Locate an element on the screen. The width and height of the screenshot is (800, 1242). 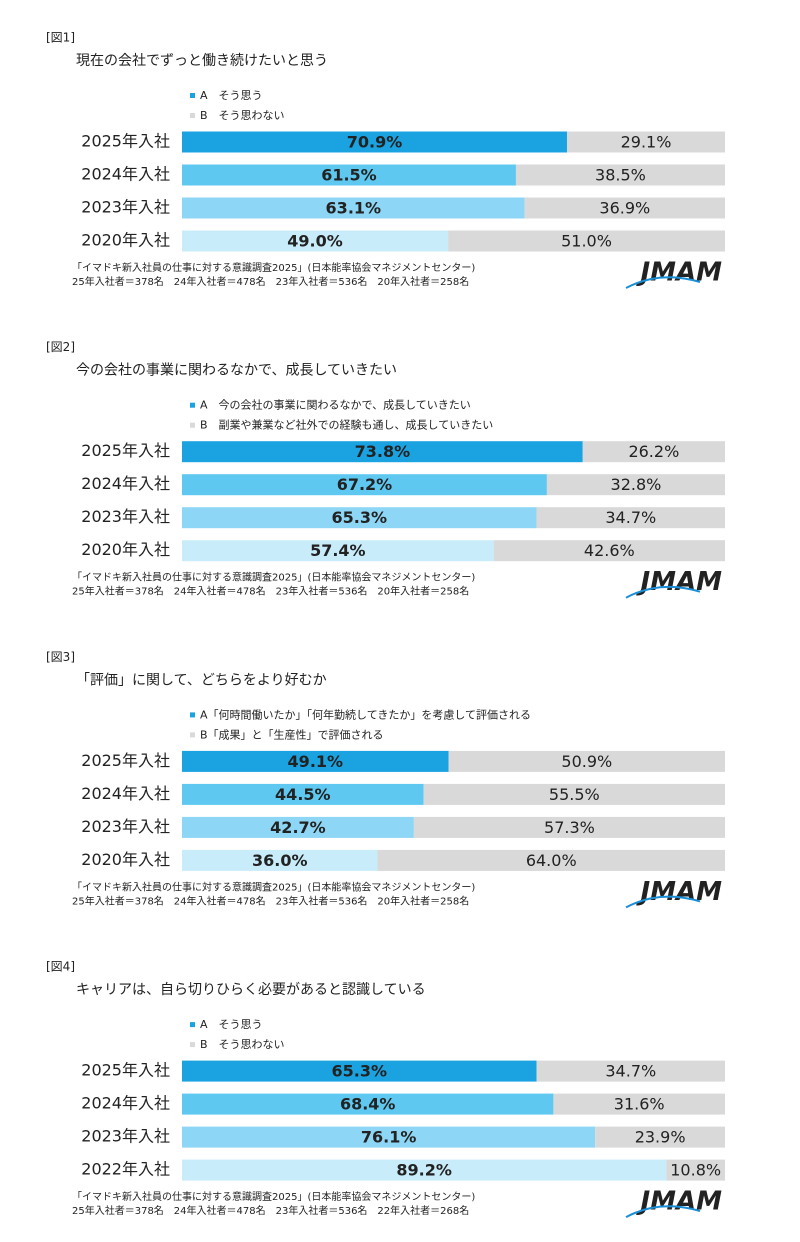
figure-label: [図1] is located at coordinates (60, 38).